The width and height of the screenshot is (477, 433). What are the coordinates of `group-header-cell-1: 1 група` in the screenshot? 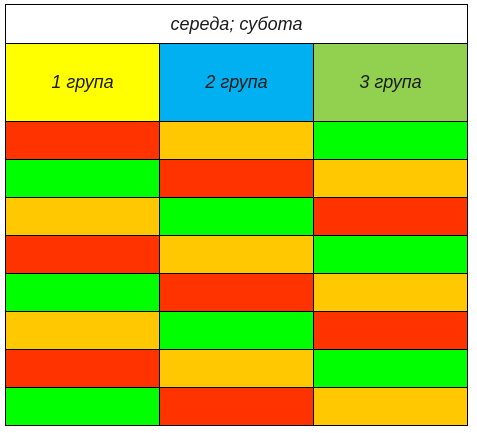 It's located at (82, 82).